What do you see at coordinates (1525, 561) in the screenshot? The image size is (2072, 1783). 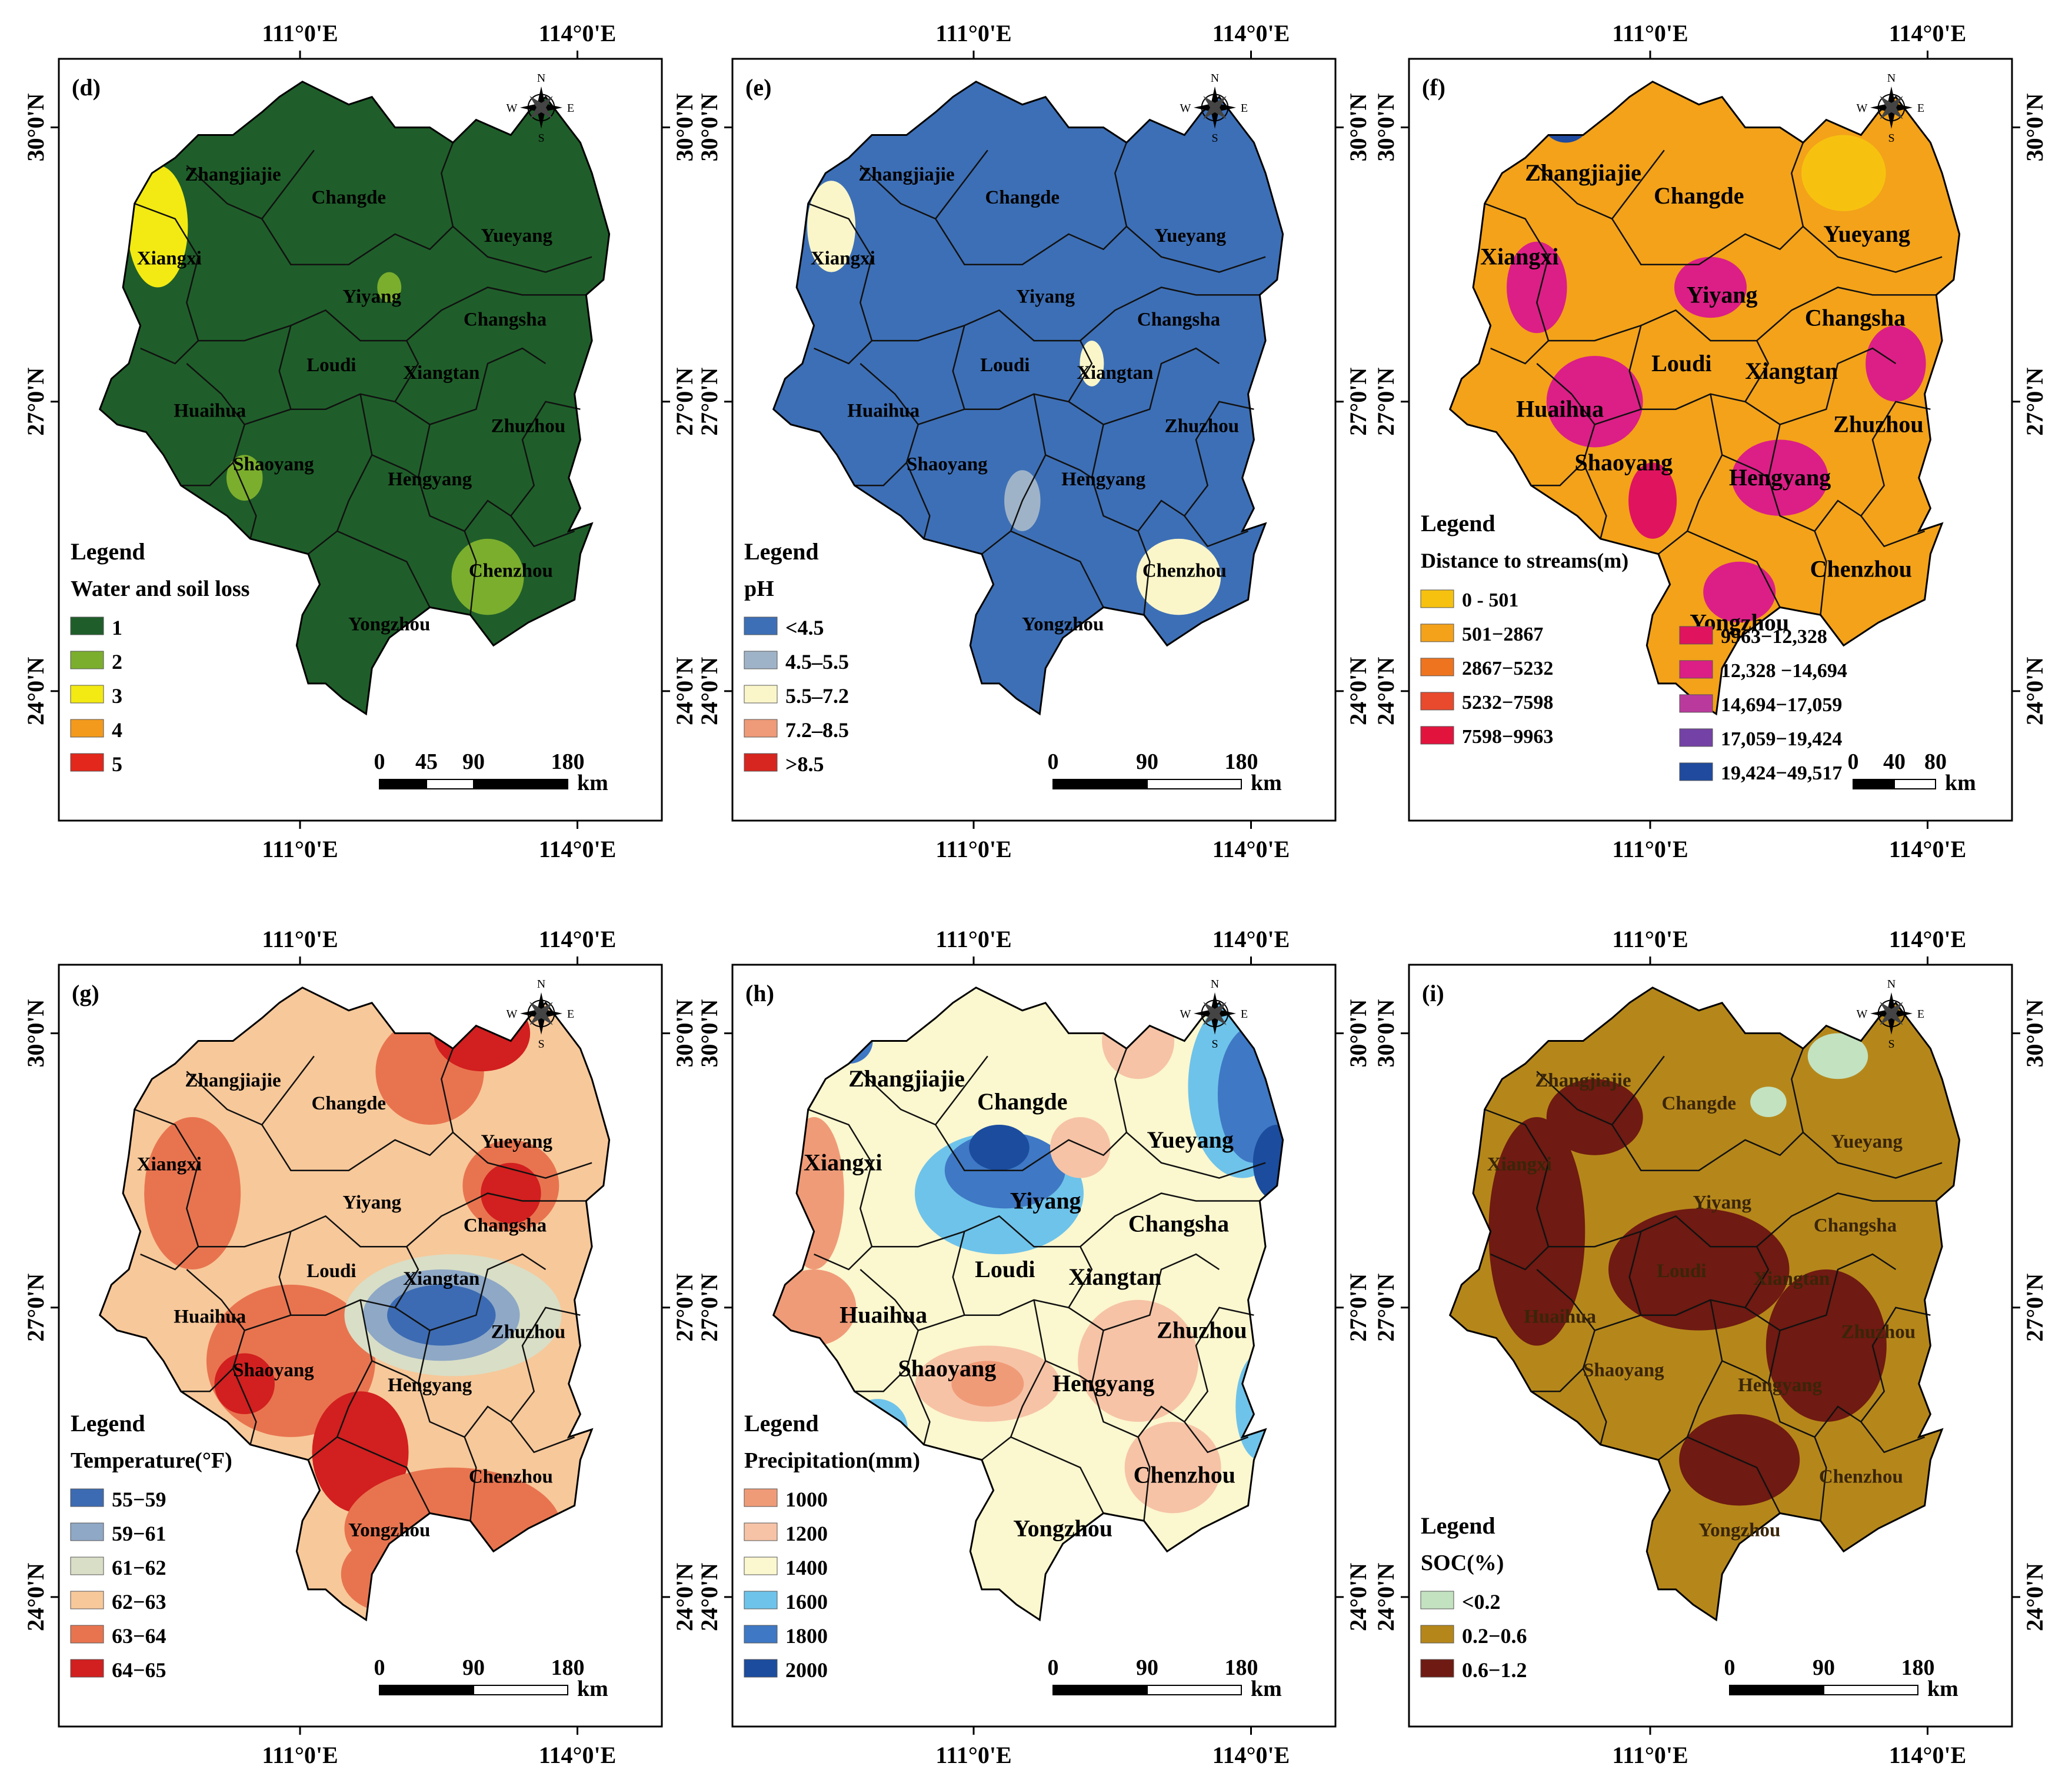 I see `legend-subtitle: Distance to streams(m)` at bounding box center [1525, 561].